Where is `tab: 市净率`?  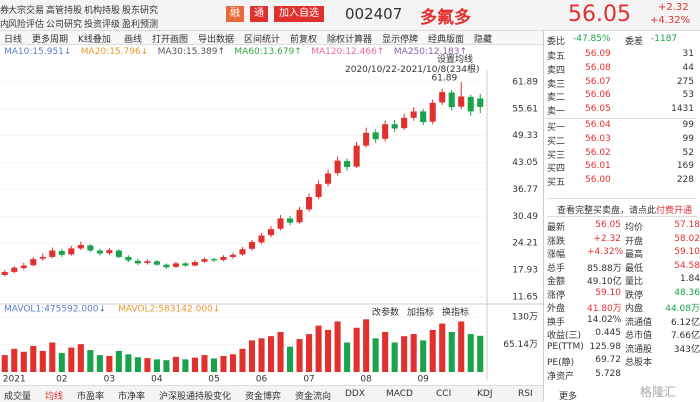 tab: 市净率 is located at coordinates (132, 397).